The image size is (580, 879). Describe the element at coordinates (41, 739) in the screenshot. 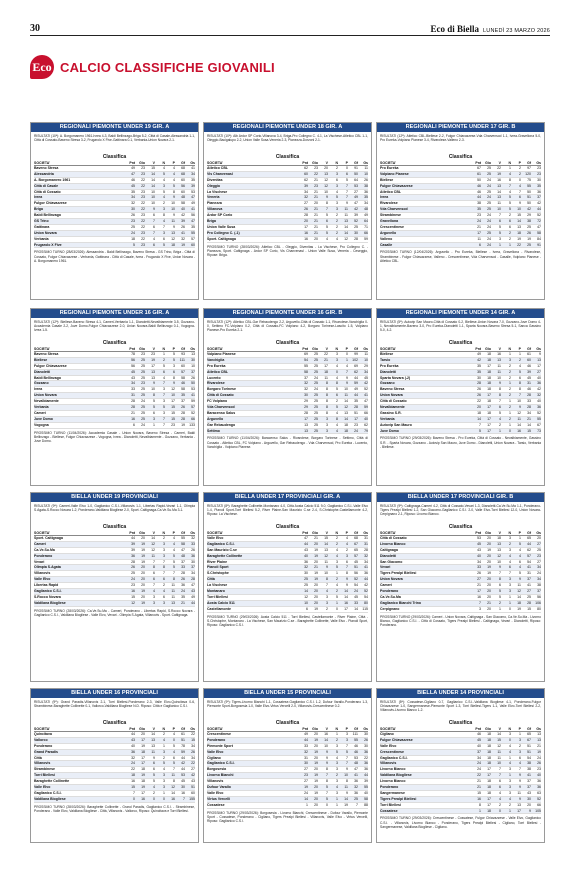

I see `team-name: Vallorco` at that location.